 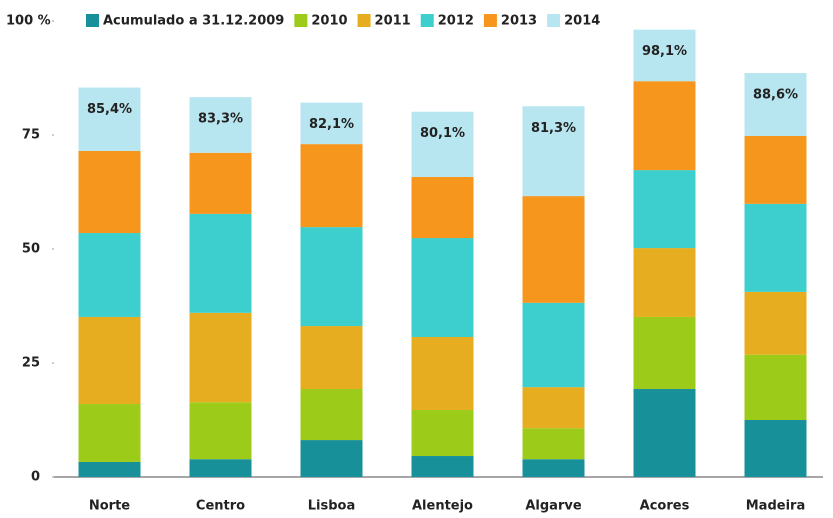 What do you see at coordinates (31, 363) in the screenshot?
I see `y-tick-label: 25` at bounding box center [31, 363].